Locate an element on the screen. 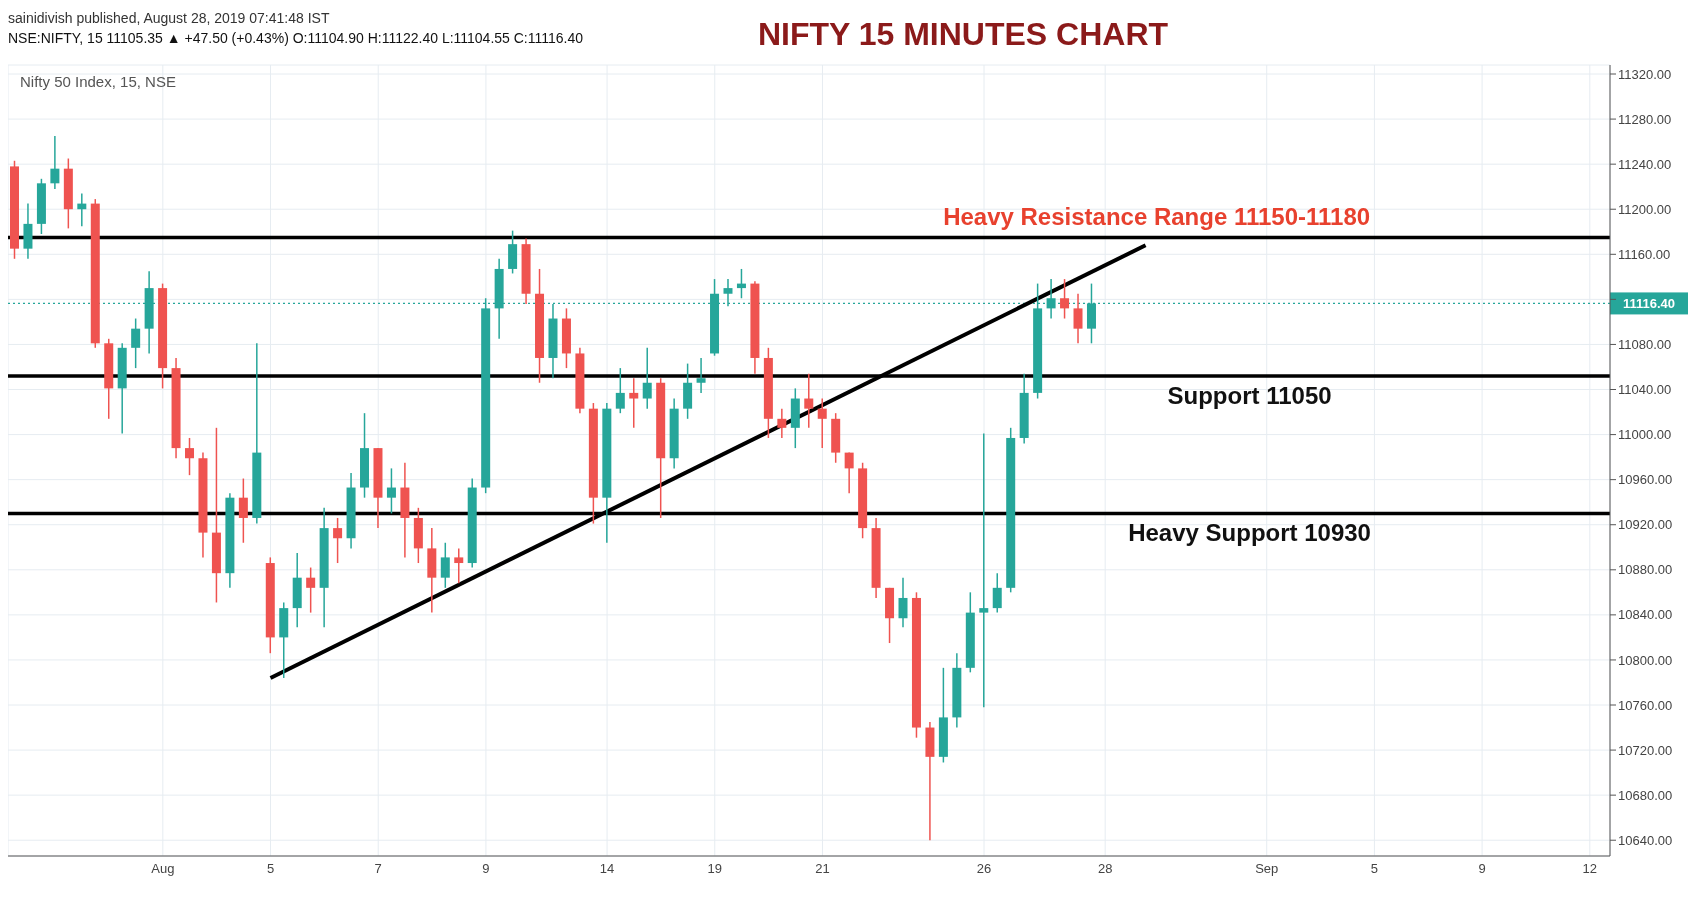 The image size is (1706, 900). y-tick-label: 11160.00 is located at coordinates (1644, 254).